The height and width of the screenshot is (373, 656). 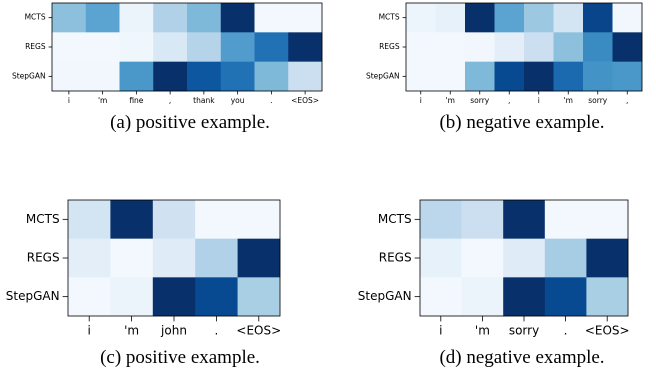 What do you see at coordinates (521, 122) in the screenshot?
I see `panel-caption: (b) negative example.` at bounding box center [521, 122].